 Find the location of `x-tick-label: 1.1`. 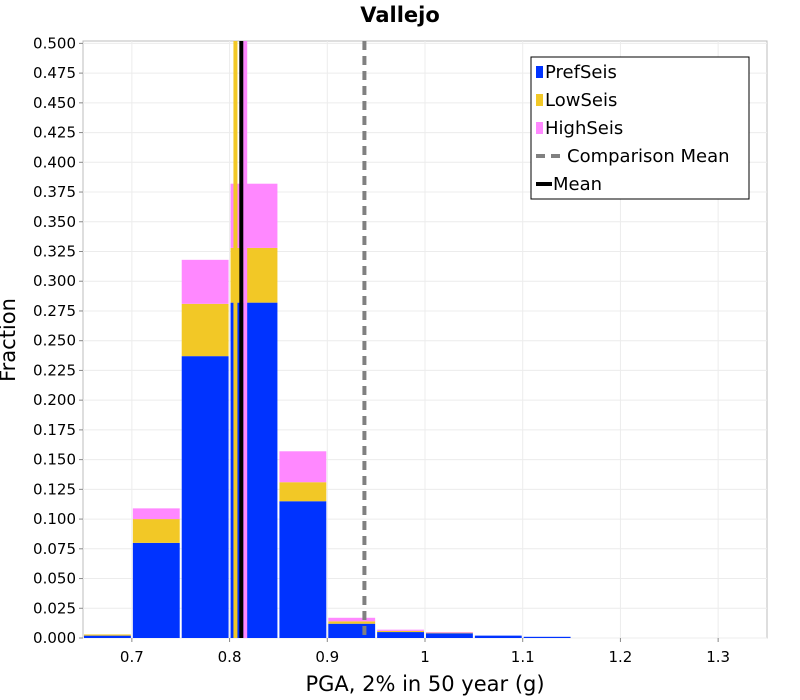

x-tick-label: 1.1 is located at coordinates (523, 657).